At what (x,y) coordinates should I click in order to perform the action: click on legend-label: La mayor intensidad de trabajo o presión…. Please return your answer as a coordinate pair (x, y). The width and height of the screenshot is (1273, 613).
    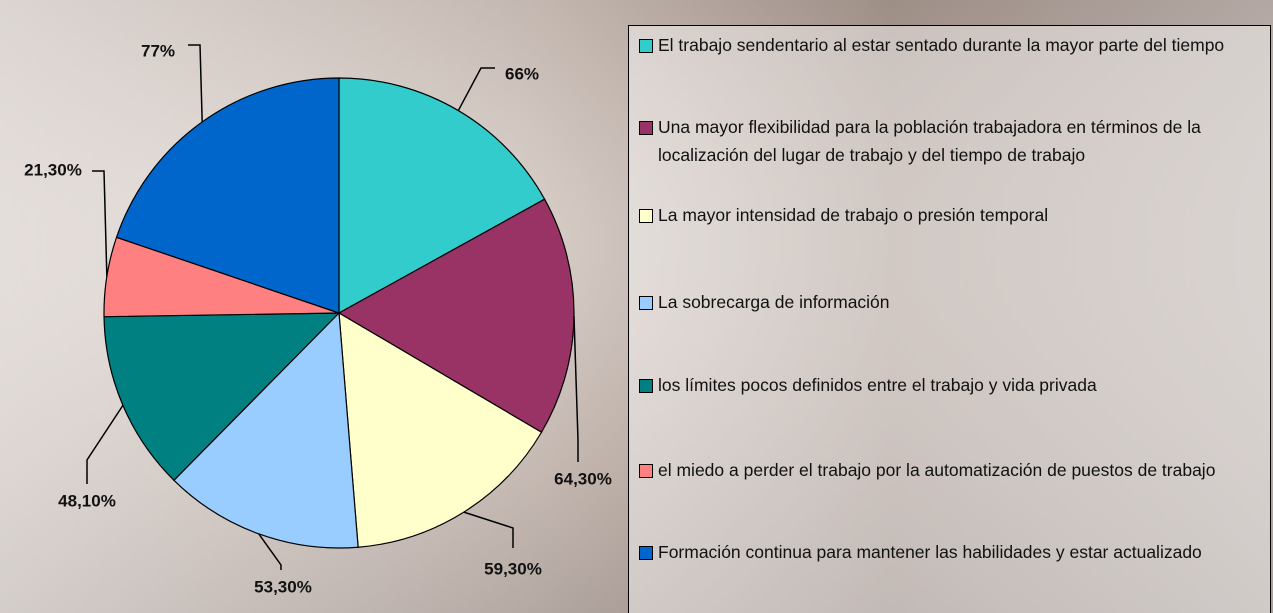
    Looking at the image, I should click on (853, 215).